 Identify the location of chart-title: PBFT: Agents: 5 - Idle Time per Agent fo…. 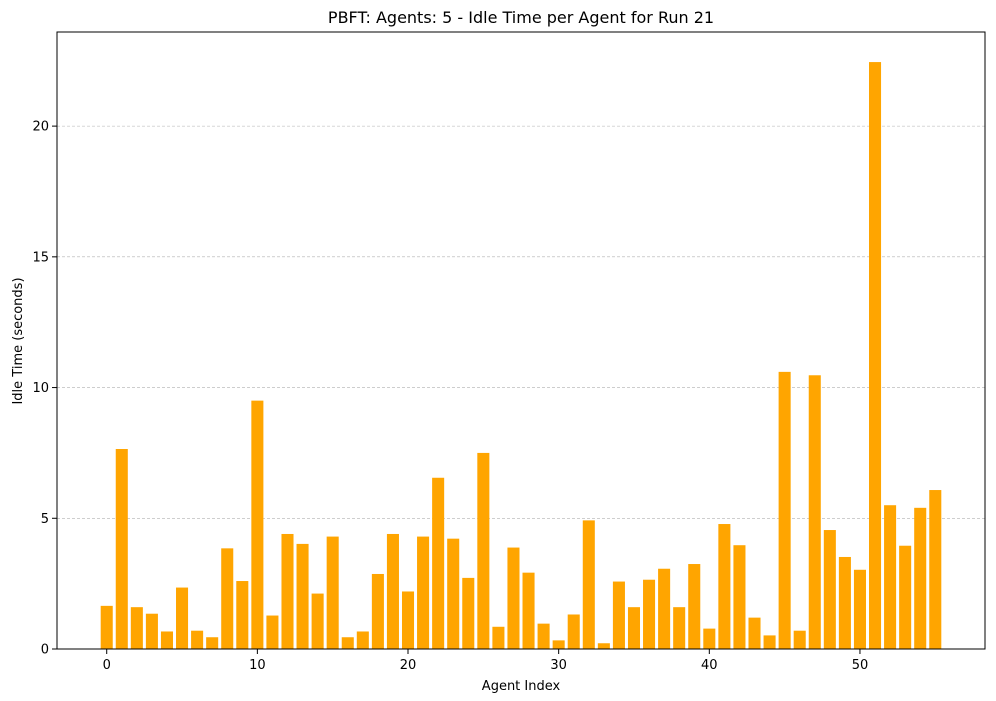
(521, 17).